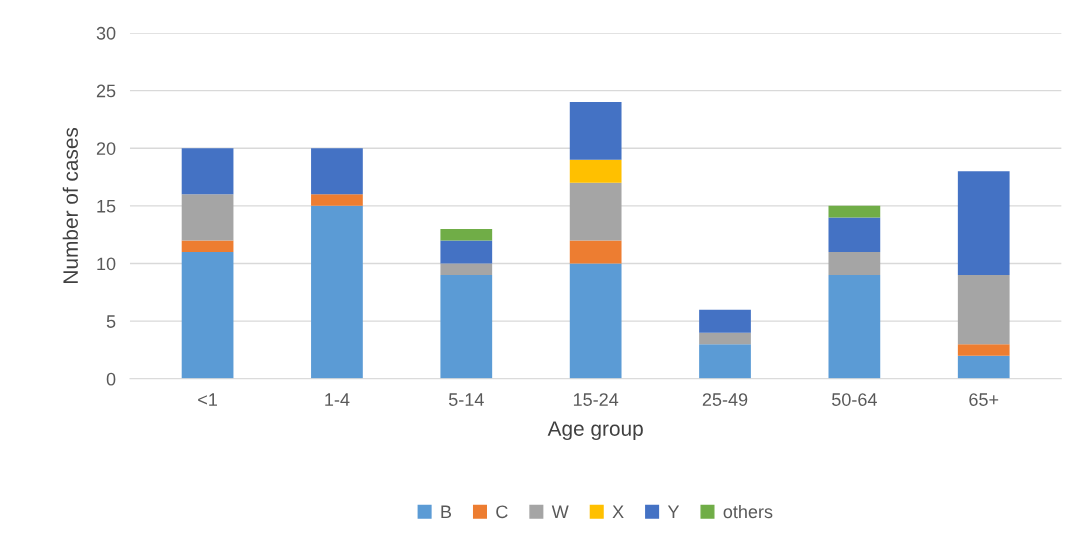 Image resolution: width=1083 pixels, height=549 pixels. I want to click on x-tick-label: 15-24, so click(596, 399).